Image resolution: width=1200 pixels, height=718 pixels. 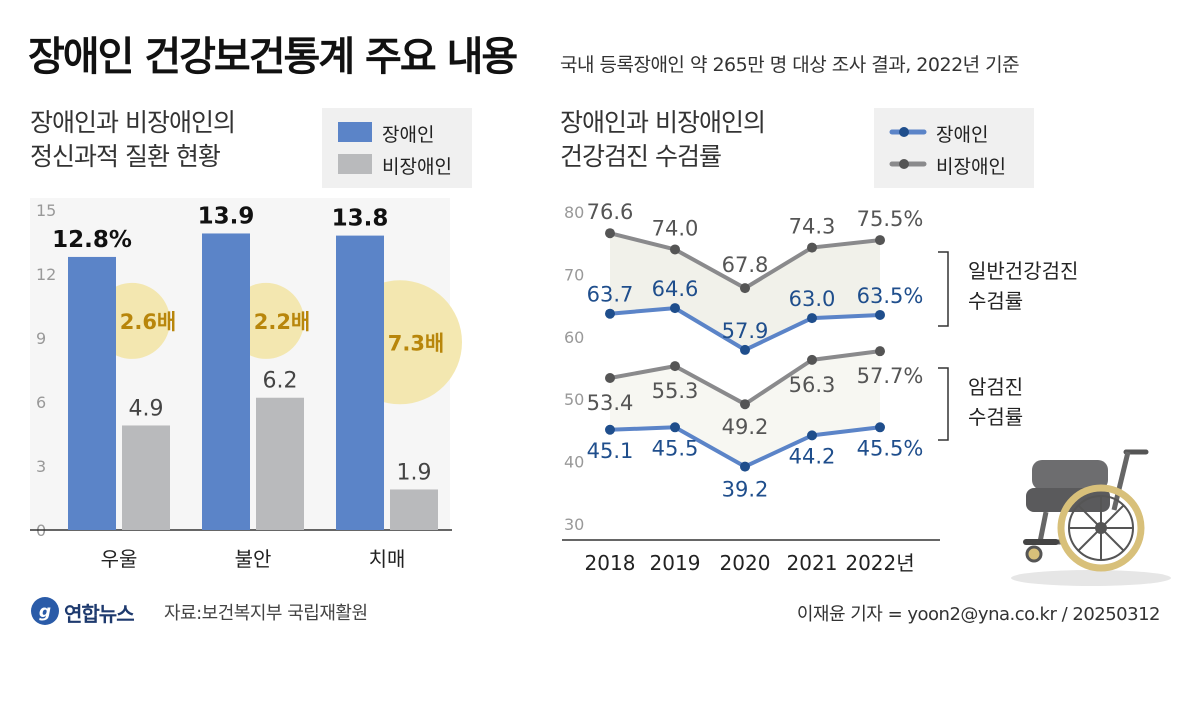 I want to click on line-value-label: 74.0, so click(x=675, y=228).